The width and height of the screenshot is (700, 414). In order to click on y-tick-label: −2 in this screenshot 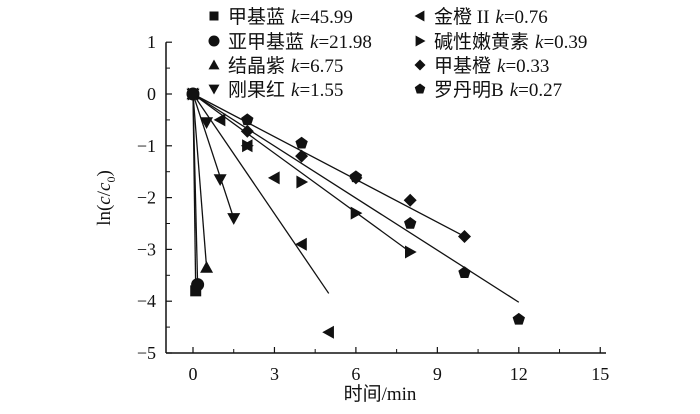, I will do `click(146, 198)`.